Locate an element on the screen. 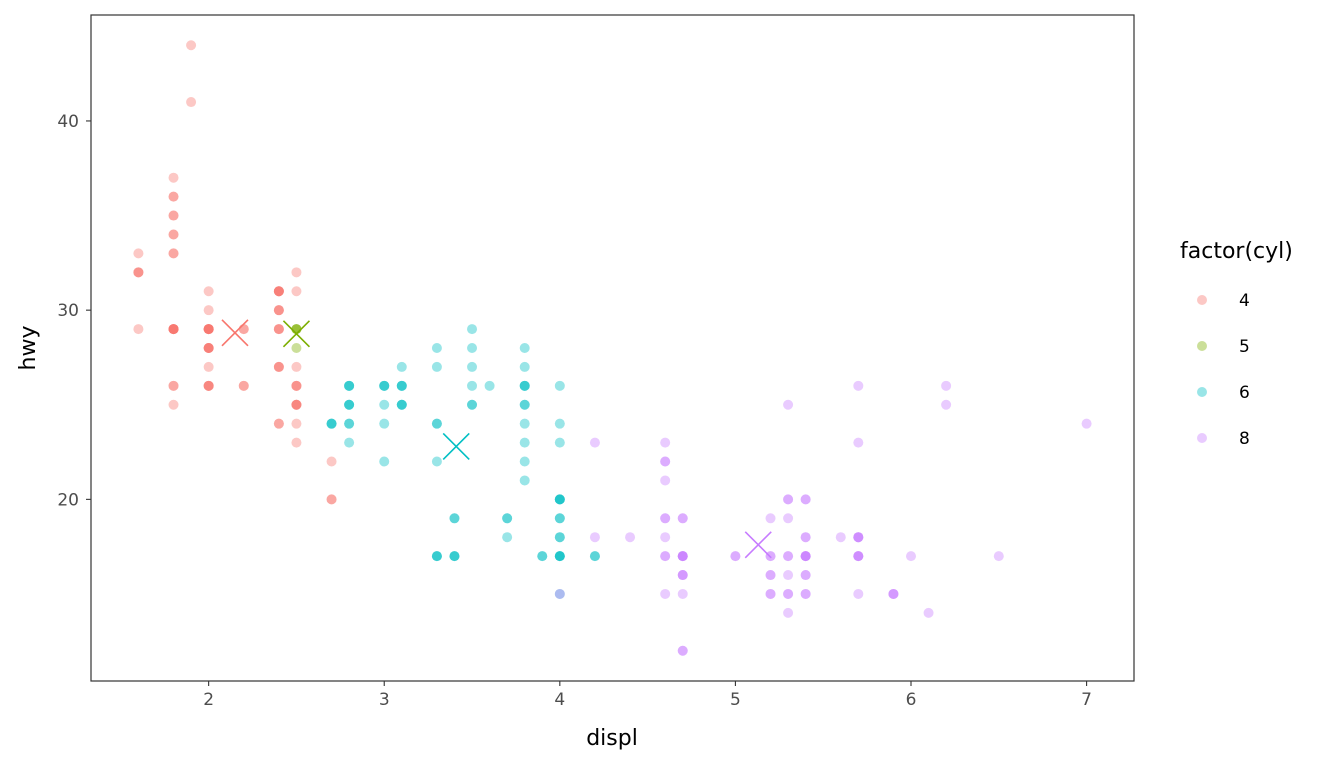  legend-key is located at coordinates (1202, 346).